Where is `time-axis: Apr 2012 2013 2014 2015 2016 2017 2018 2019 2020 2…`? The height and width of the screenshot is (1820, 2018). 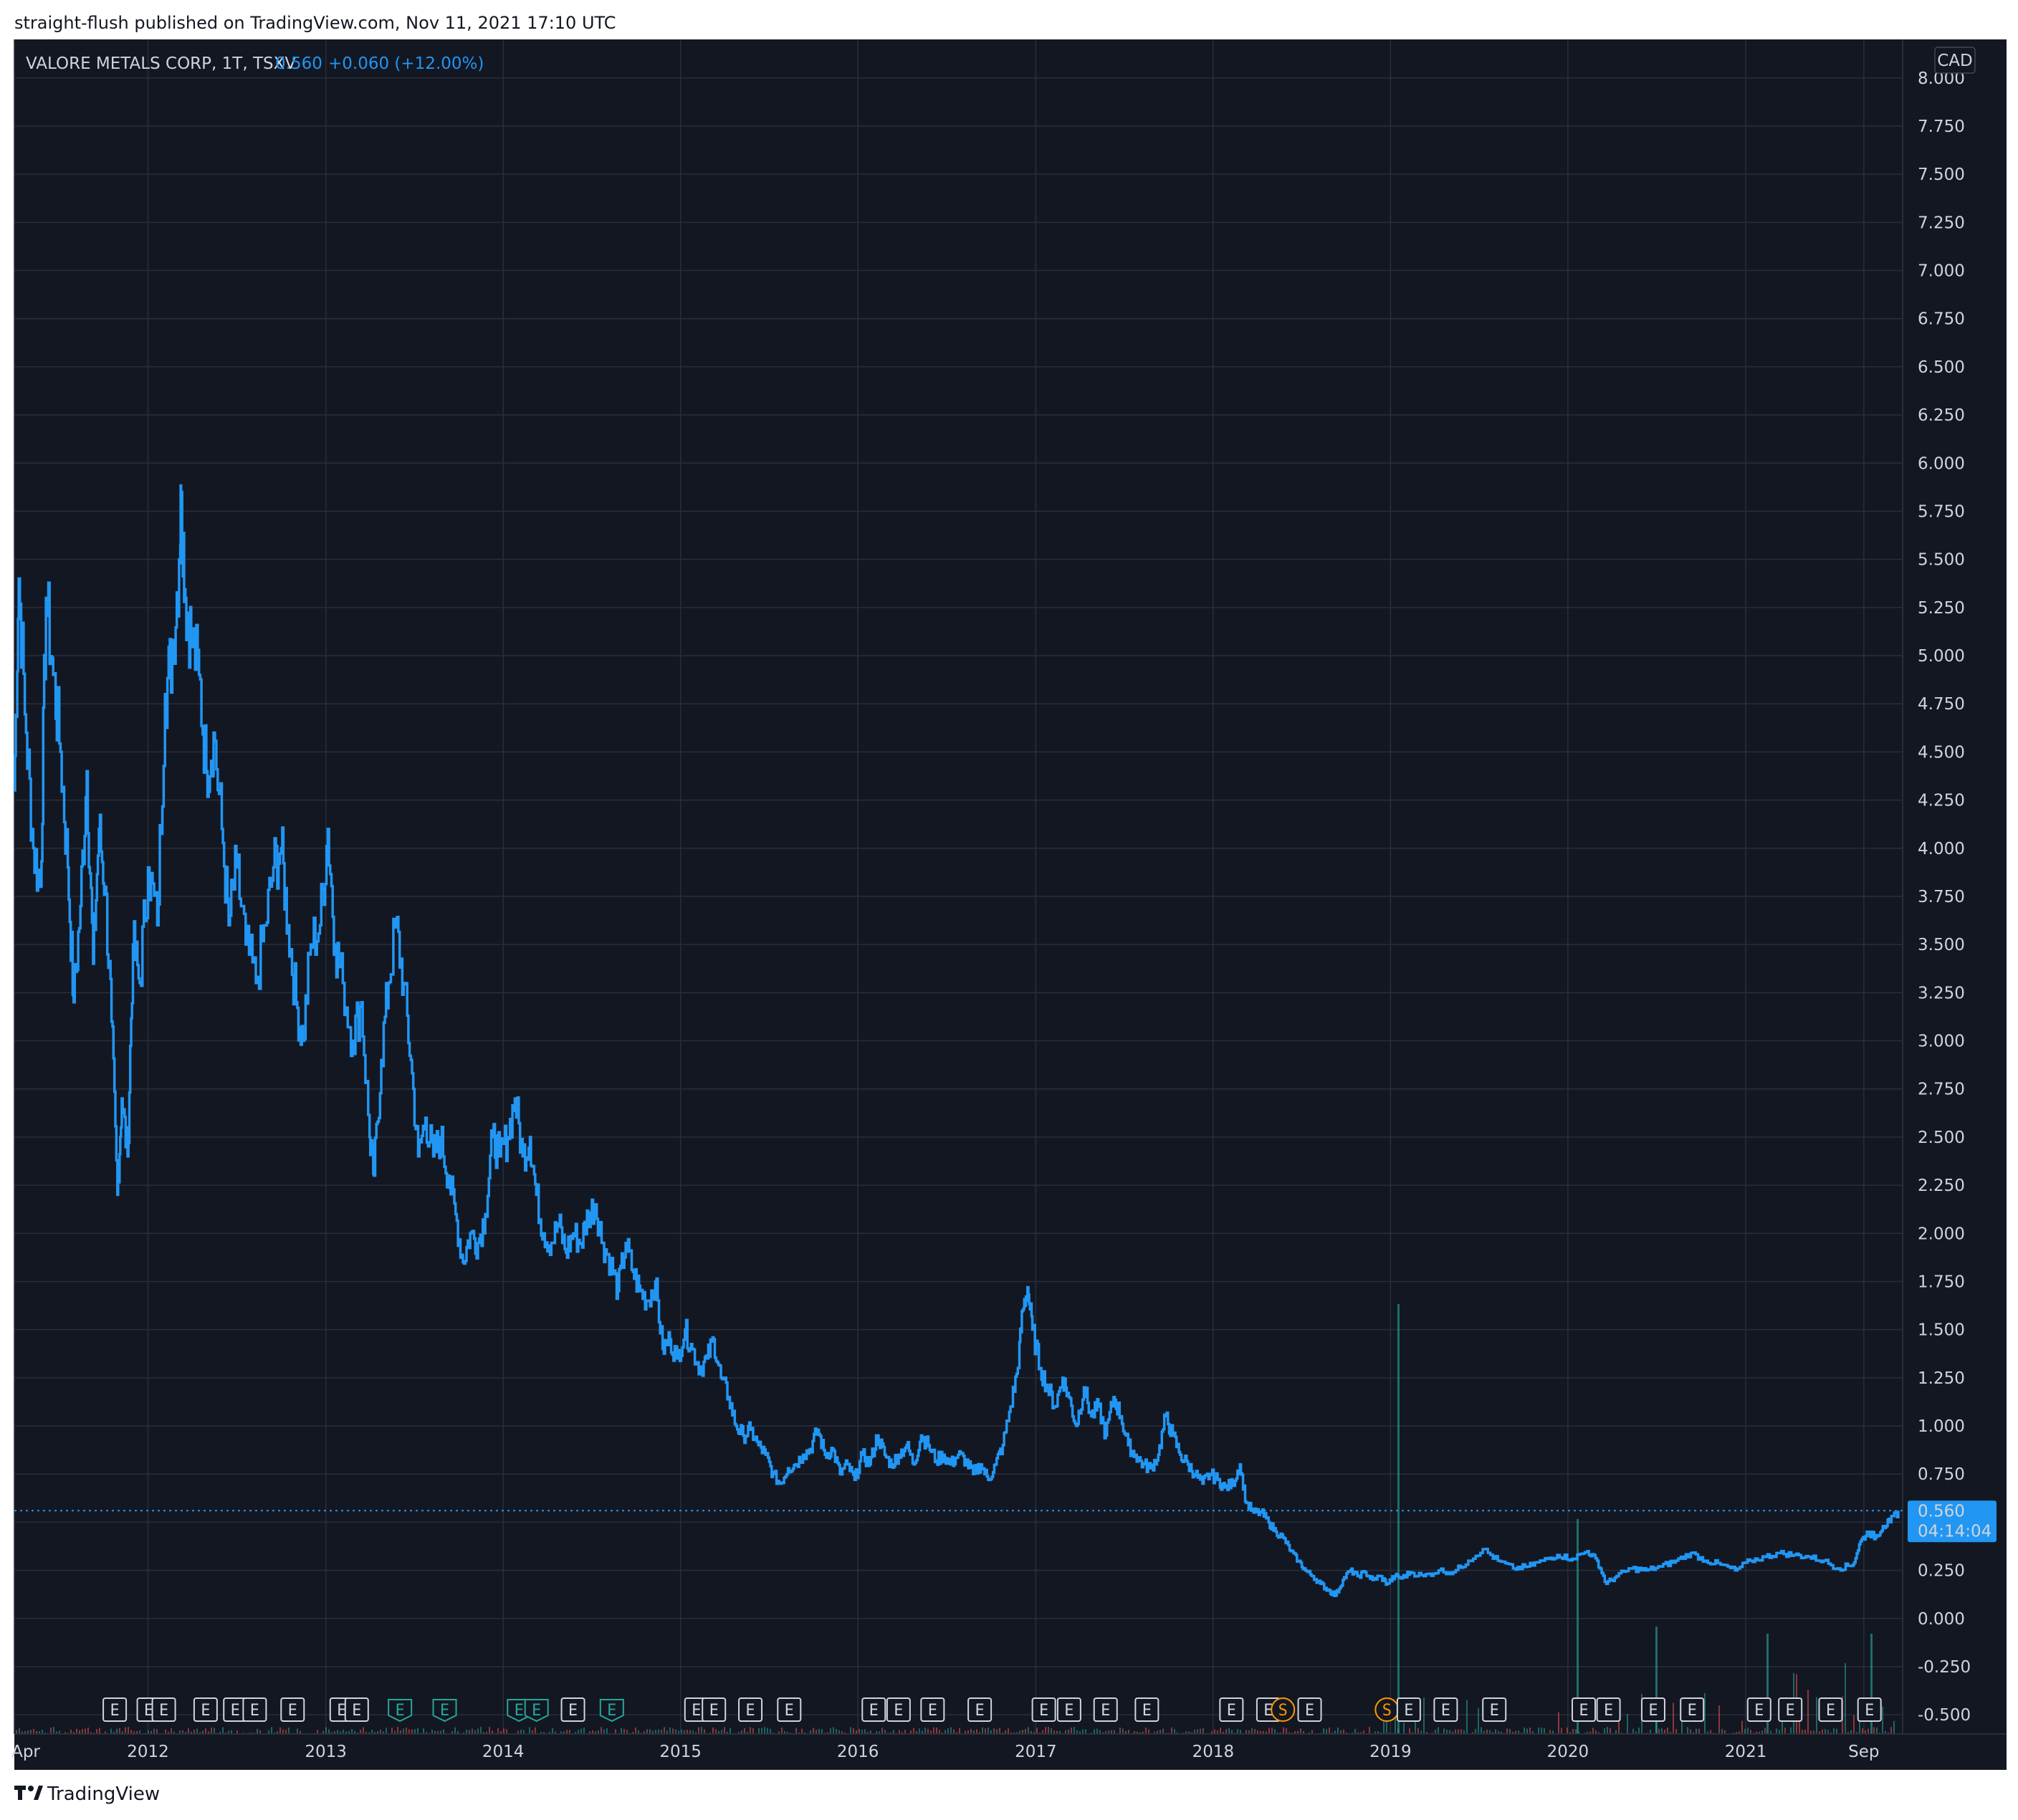 time-axis: Apr 2012 2013 2014 2015 2016 2017 2018 2019 2020 2… is located at coordinates (1009, 1747).